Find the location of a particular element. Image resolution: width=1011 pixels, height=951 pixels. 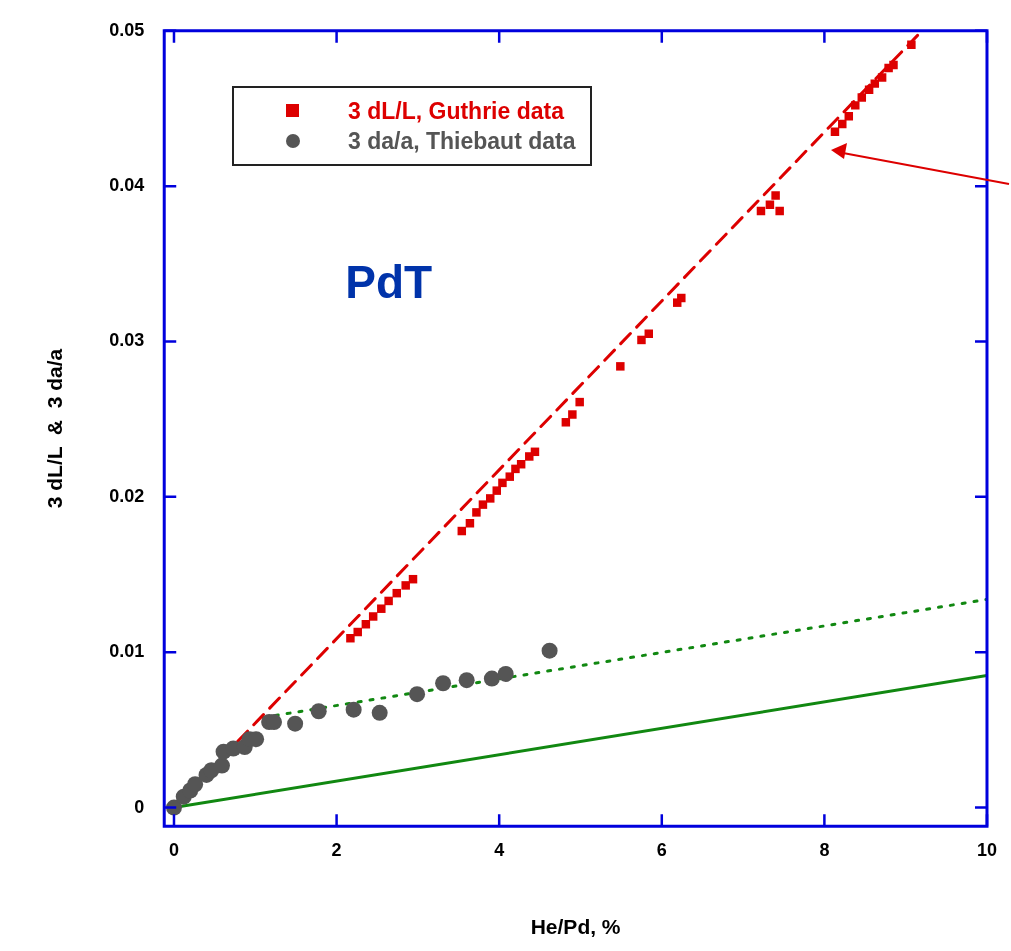

x-tick-label: 4 is located at coordinates (499, 849).